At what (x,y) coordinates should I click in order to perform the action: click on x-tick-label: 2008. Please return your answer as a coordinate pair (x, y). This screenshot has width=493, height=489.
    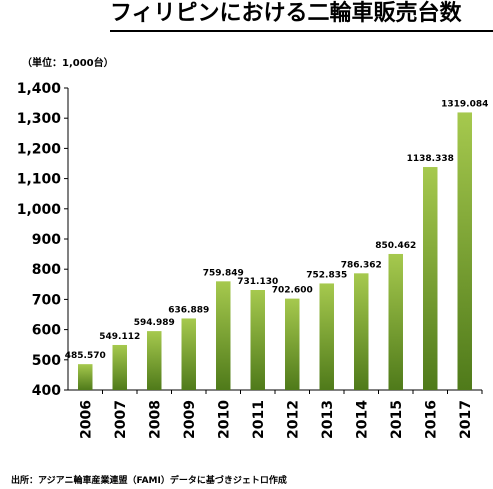
    Looking at the image, I should click on (155, 419).